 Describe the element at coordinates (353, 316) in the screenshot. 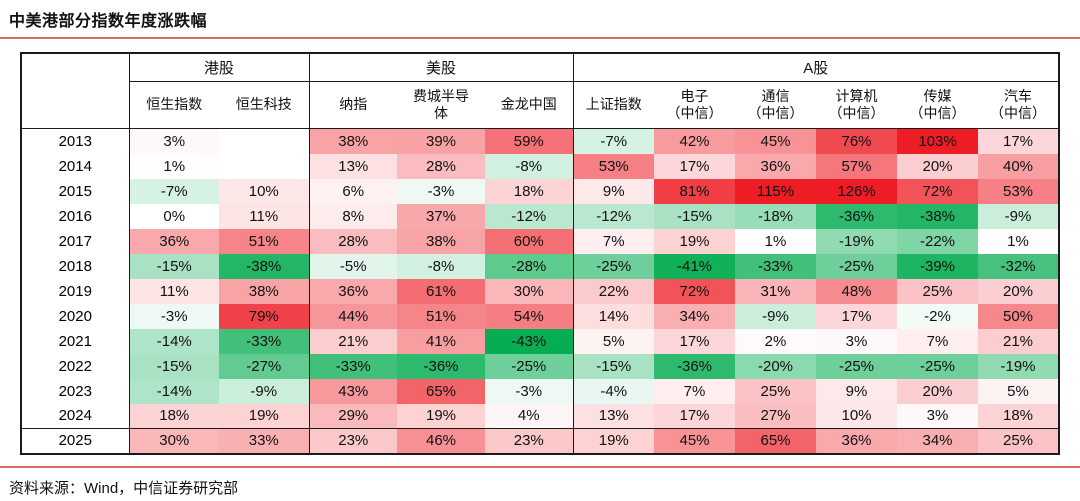

I see `table-cell: 44%` at that location.